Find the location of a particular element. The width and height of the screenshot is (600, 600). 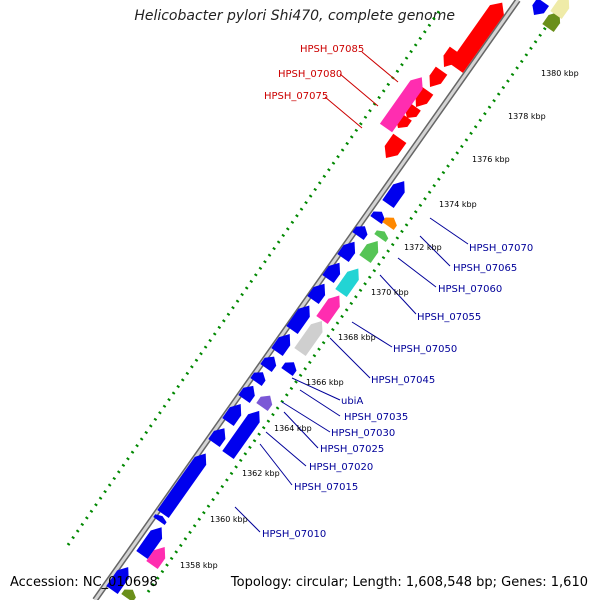

gene-label-forward: HPSH_07025 is located at coordinates (352, 449).